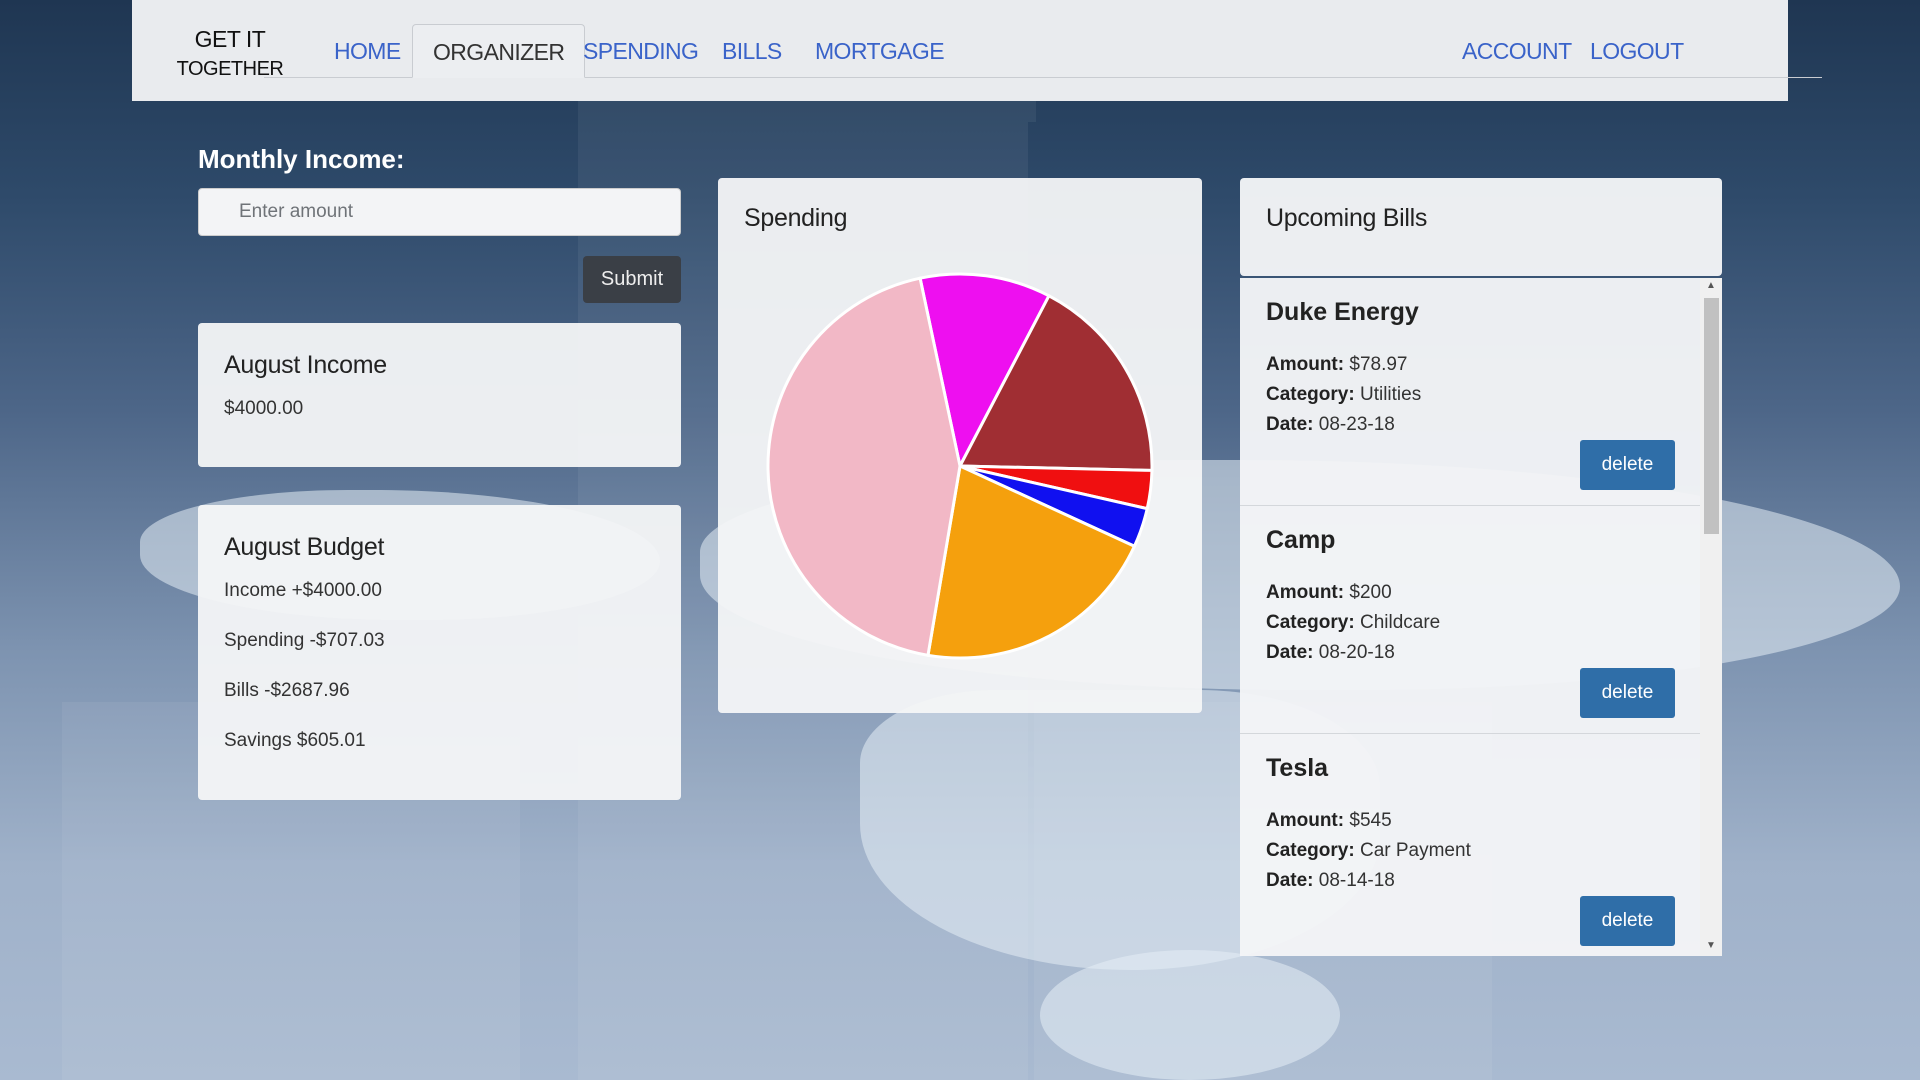 This screenshot has width=1920, height=1080. Describe the element at coordinates (367, 51) in the screenshot. I see `nav-home: HOME` at that location.